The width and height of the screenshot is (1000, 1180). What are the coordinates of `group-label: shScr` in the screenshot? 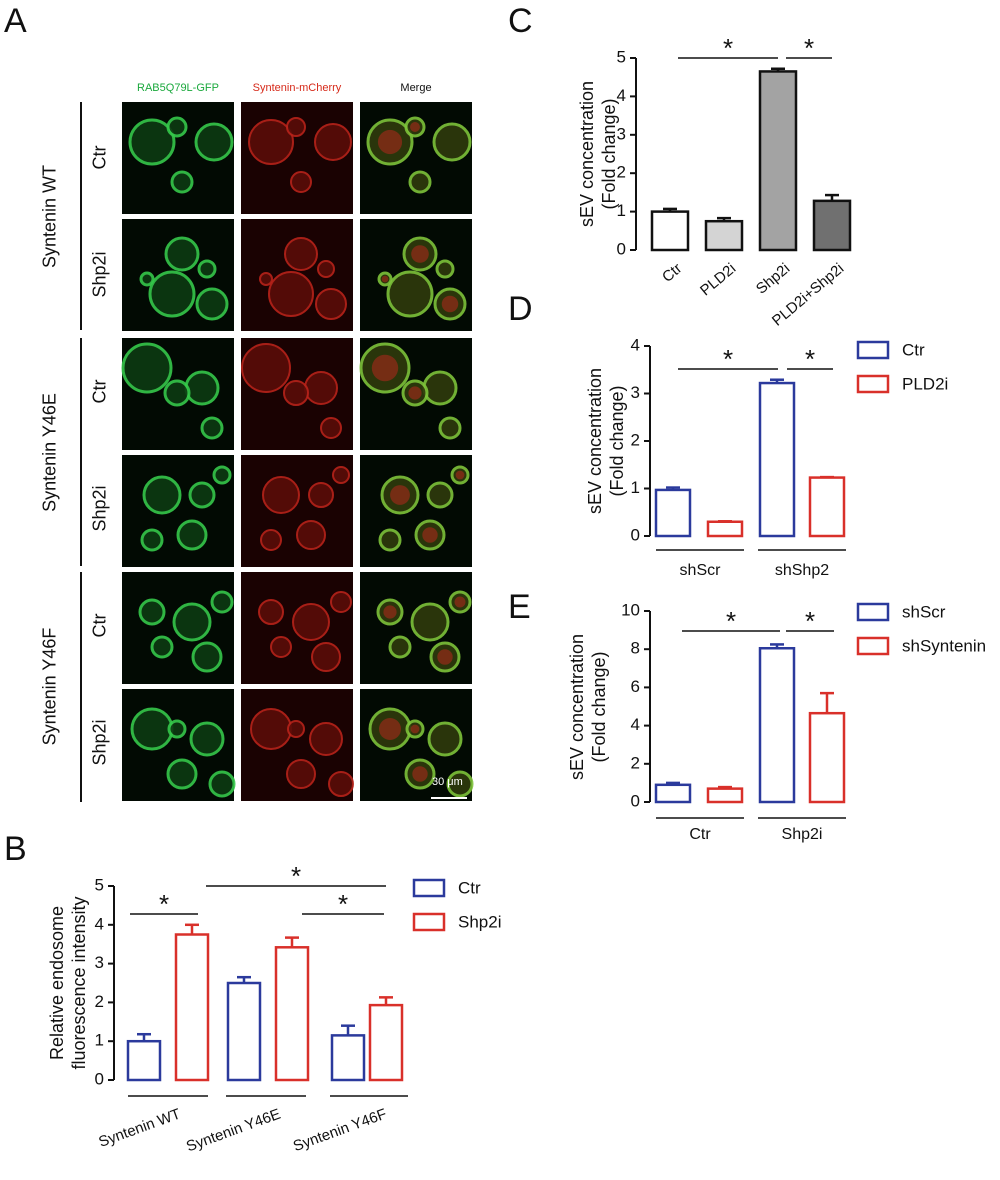 It's located at (701, 570).